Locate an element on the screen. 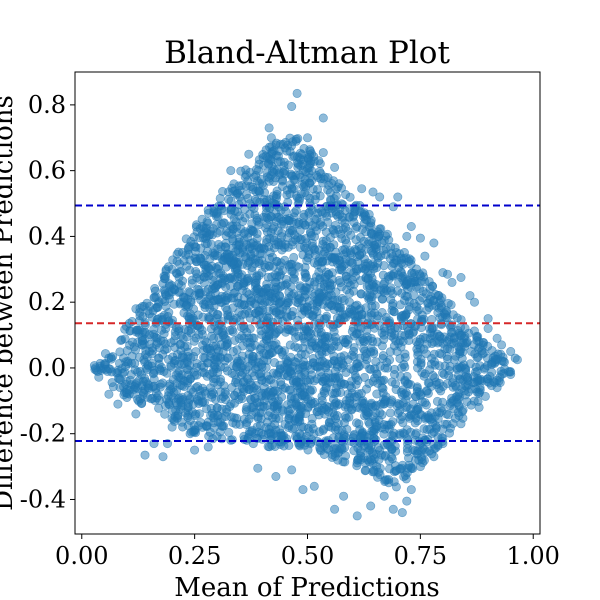 This screenshot has height=600, width=600. x-tick-label: 0.75 is located at coordinates (420, 556).